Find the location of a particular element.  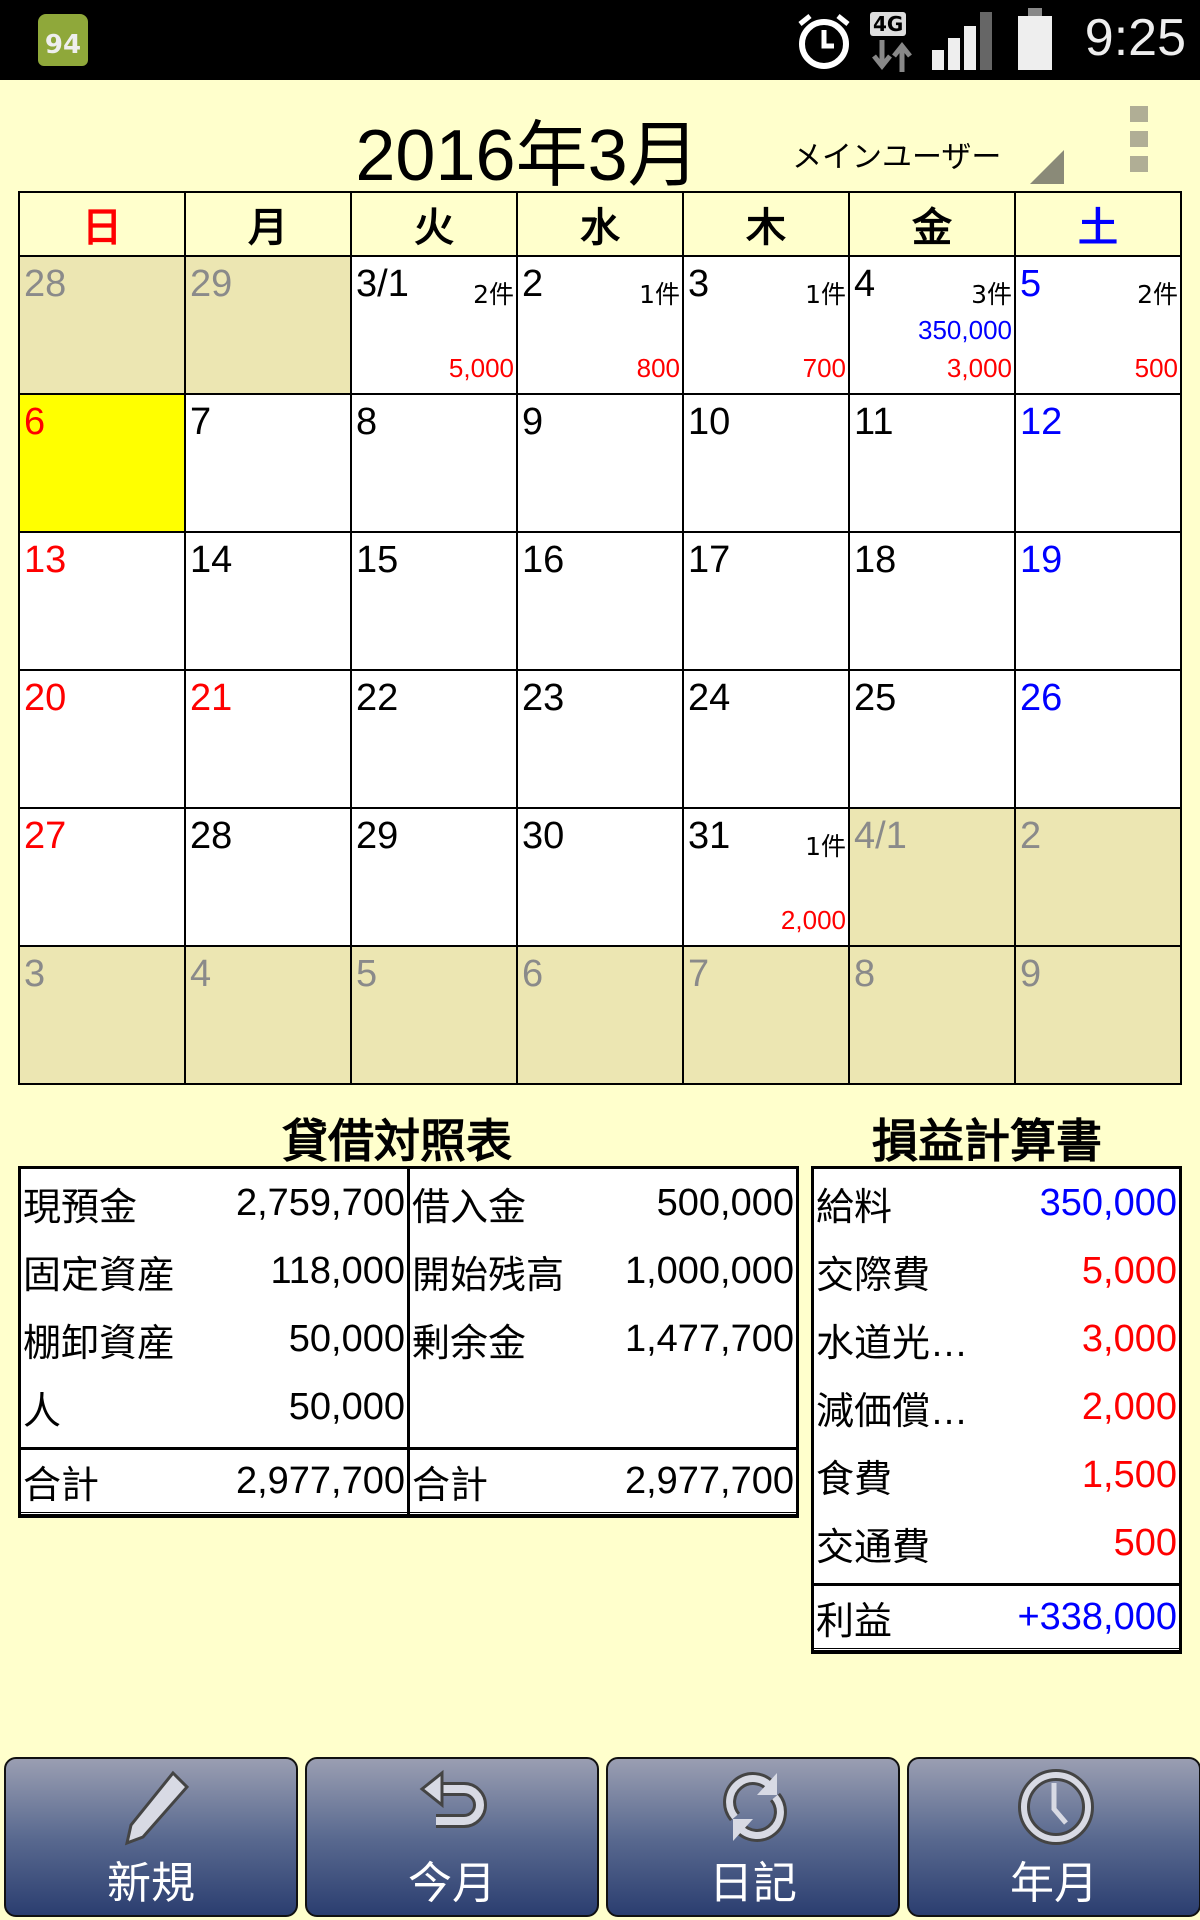

weekday-header: 月 is located at coordinates (268, 224).